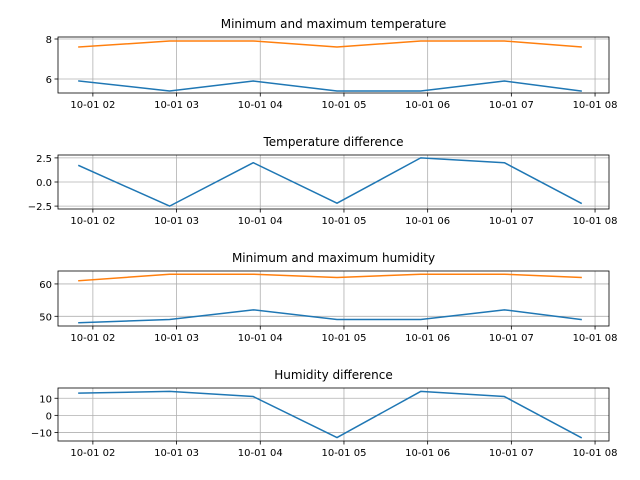 The width and height of the screenshot is (640, 480). What do you see at coordinates (44, 183) in the screenshot?
I see `y-tick-label: 0.0` at bounding box center [44, 183].